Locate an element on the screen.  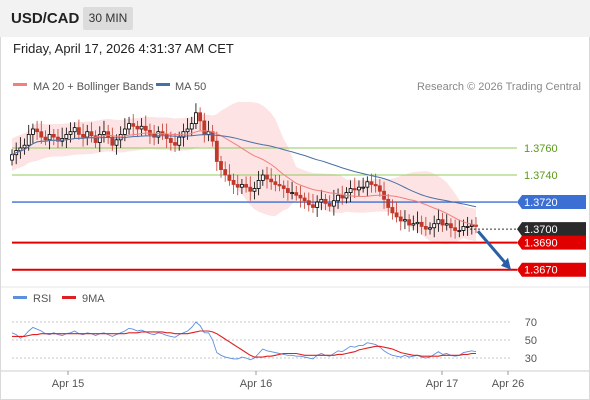
x-tick-label-0: Apr 15 is located at coordinates (68, 384).